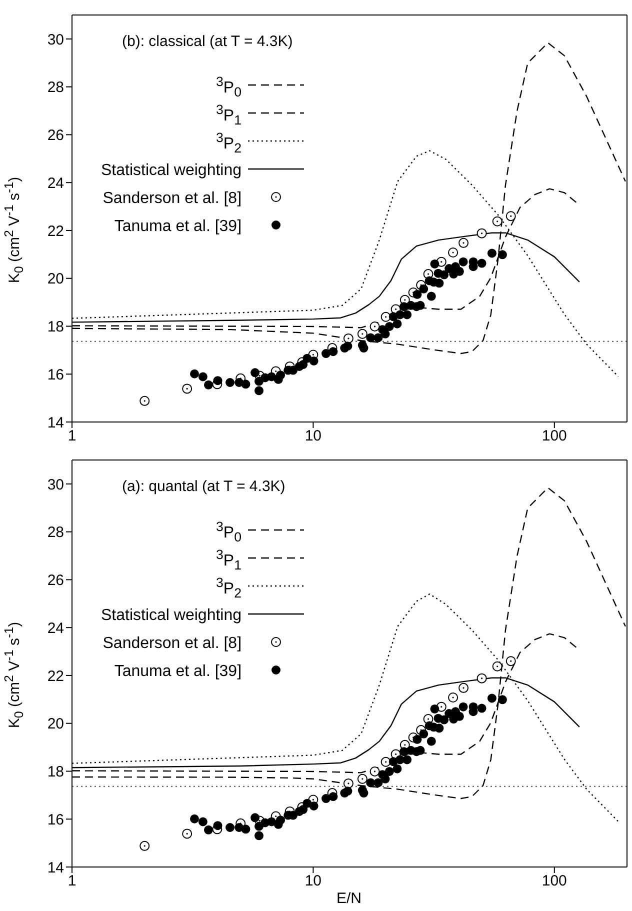 The image size is (632, 911). What do you see at coordinates (204, 486) in the screenshot?
I see `text: (a): quantal (at T = 4.3K)` at bounding box center [204, 486].